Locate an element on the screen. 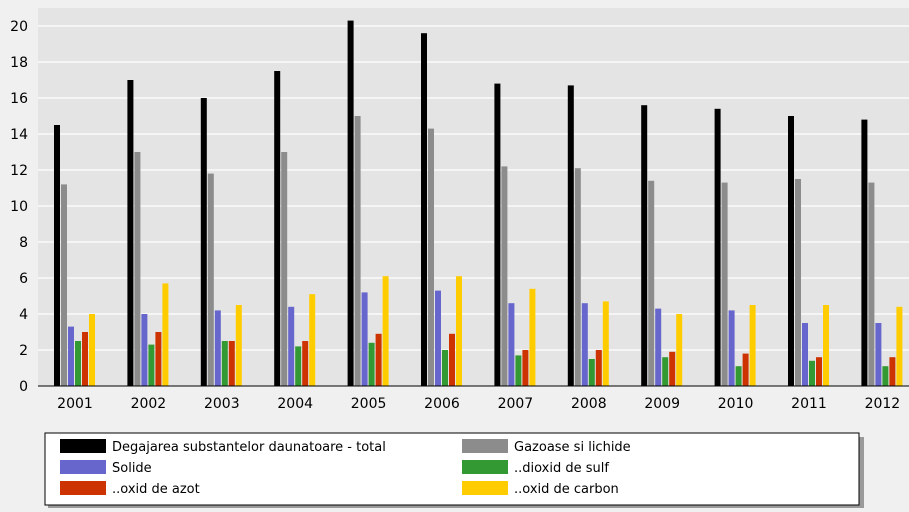 The height and width of the screenshot is (512, 909). y-tick-label: 16 is located at coordinates (19, 99).